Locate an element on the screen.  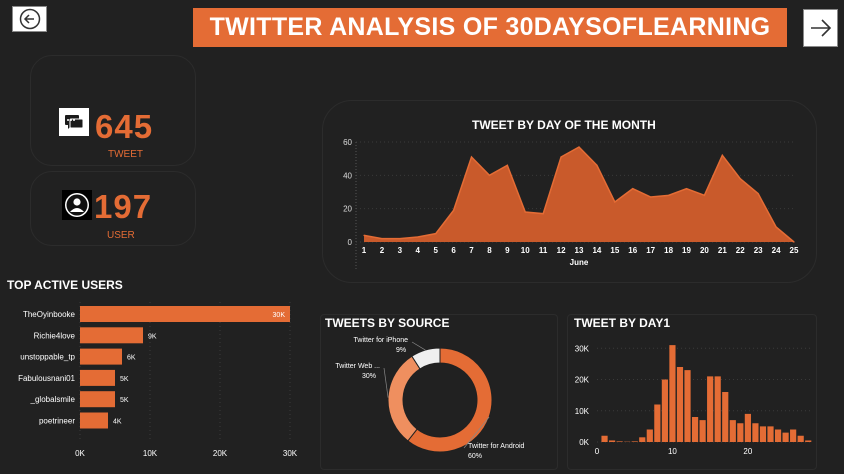
user-kpi-card is located at coordinates (113, 208).